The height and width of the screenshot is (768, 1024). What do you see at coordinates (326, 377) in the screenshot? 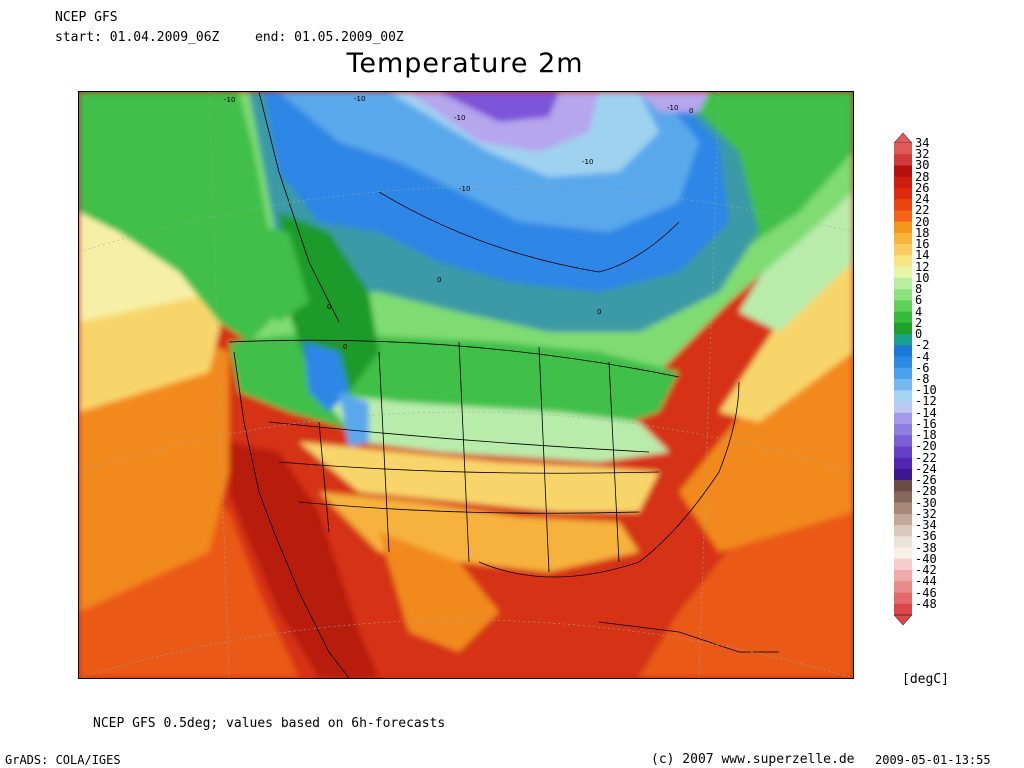
I see `rockies-blue` at bounding box center [326, 377].